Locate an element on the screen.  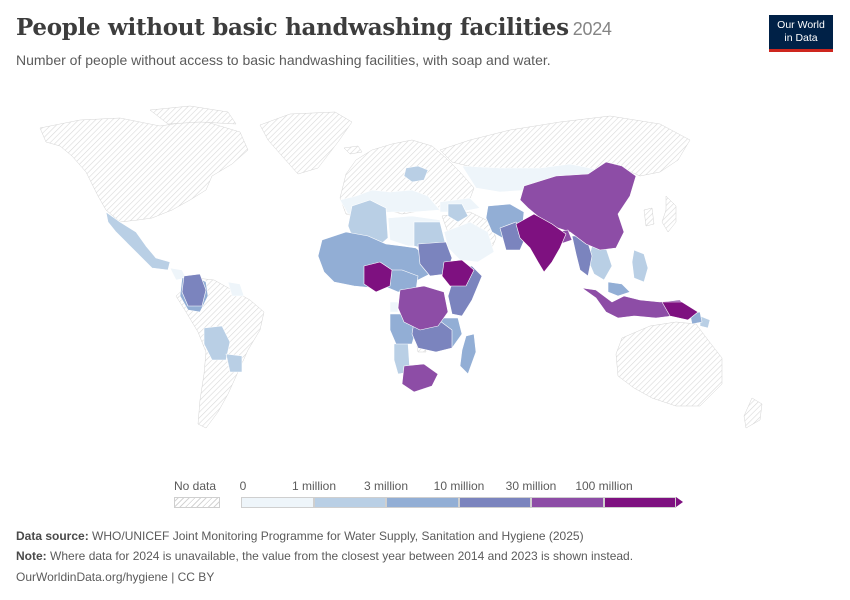
nigeria is located at coordinates (378, 277).